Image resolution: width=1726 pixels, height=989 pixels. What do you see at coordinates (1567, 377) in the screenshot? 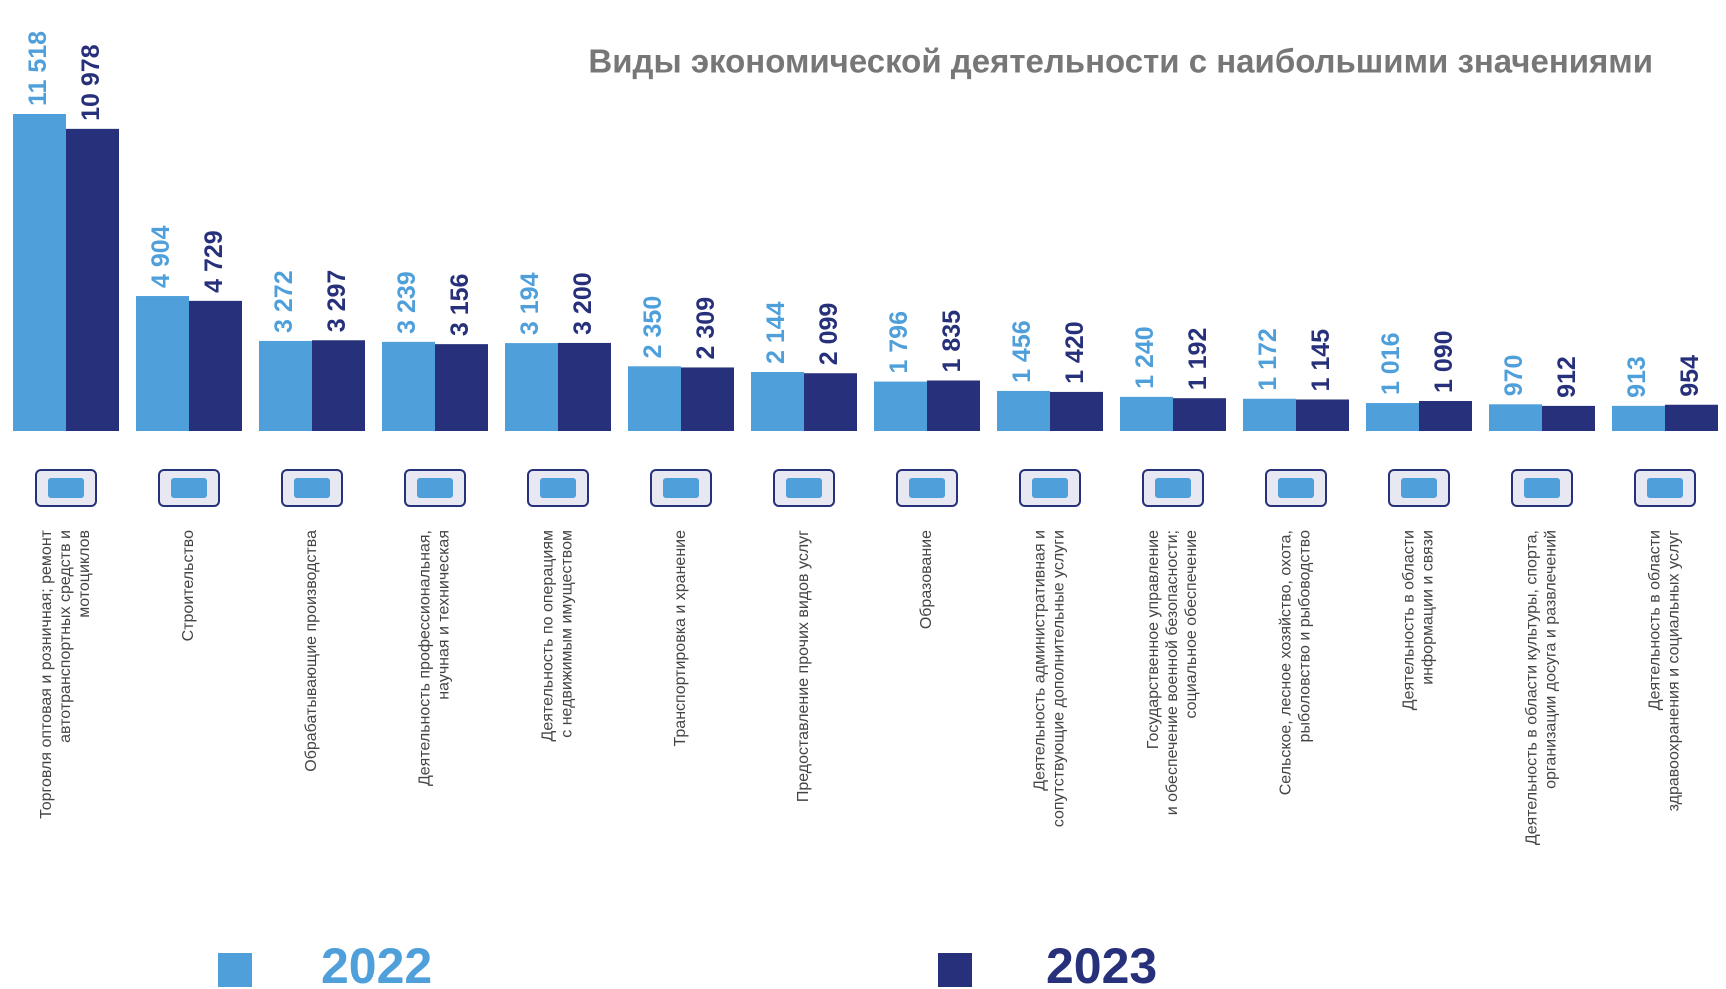
I see `value-label: 912` at bounding box center [1567, 377].